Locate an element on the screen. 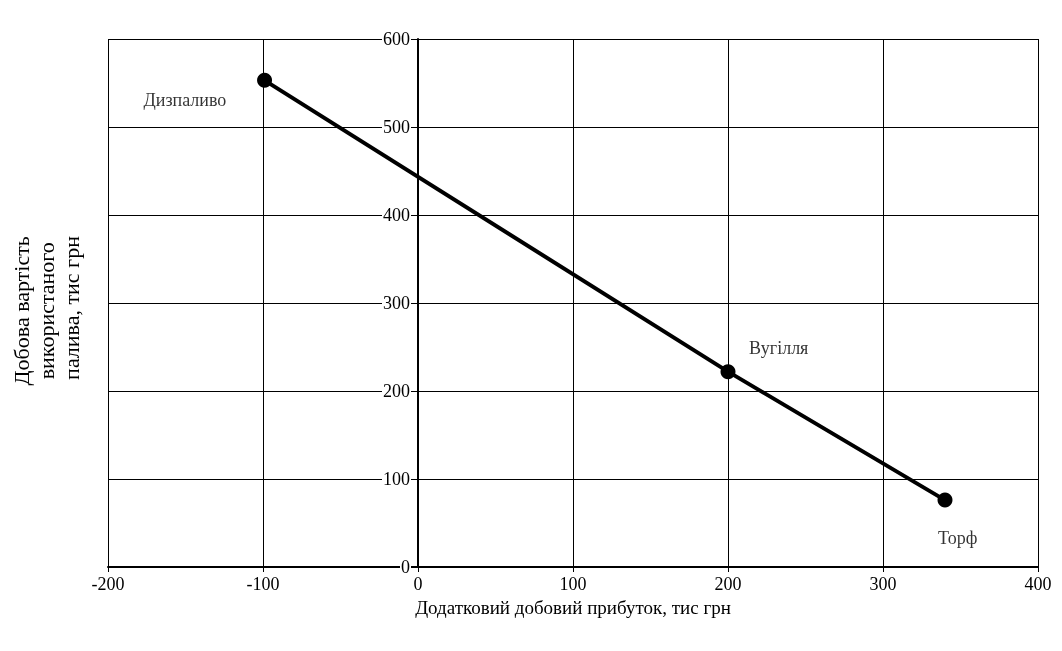 Image resolution: width=1062 pixels, height=651 pixels. x-tick-label: 100 is located at coordinates (573, 584).